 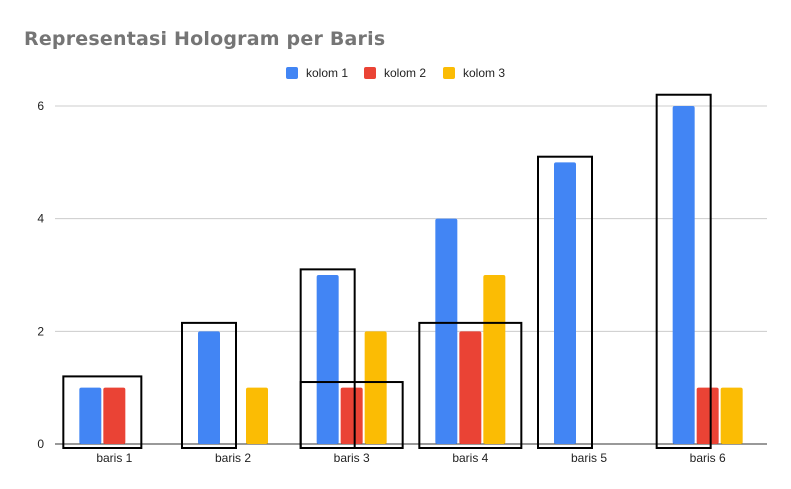 I want to click on x-tick-label: baris 5, so click(x=589, y=458).